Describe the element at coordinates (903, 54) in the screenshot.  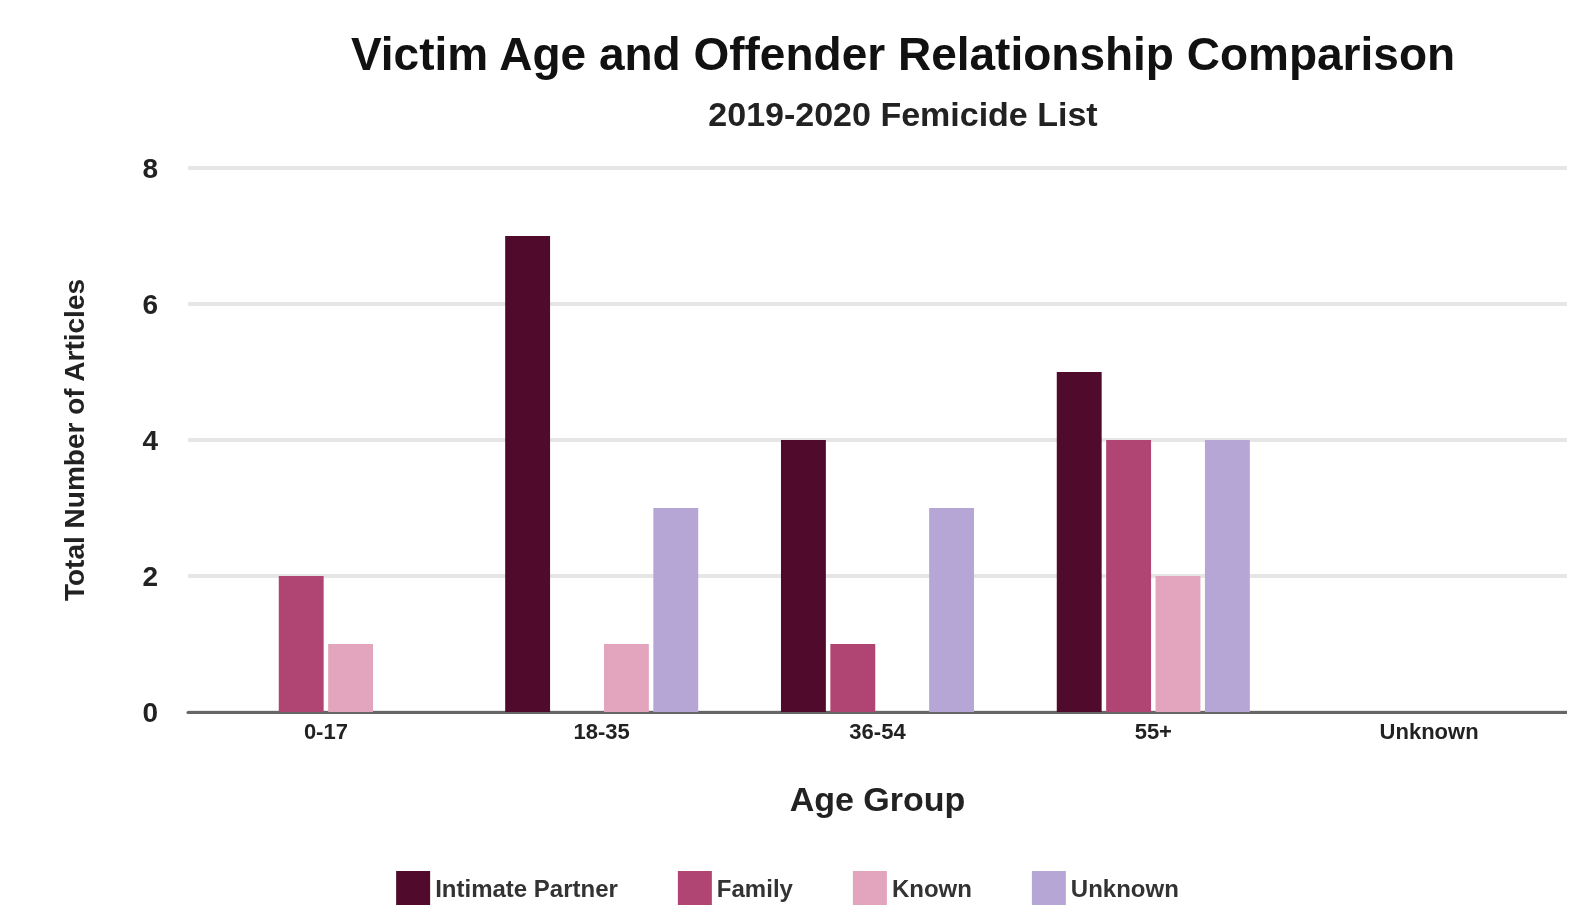
I see `chart-title: Victim Age and Offender Relationship Comparison` at that location.